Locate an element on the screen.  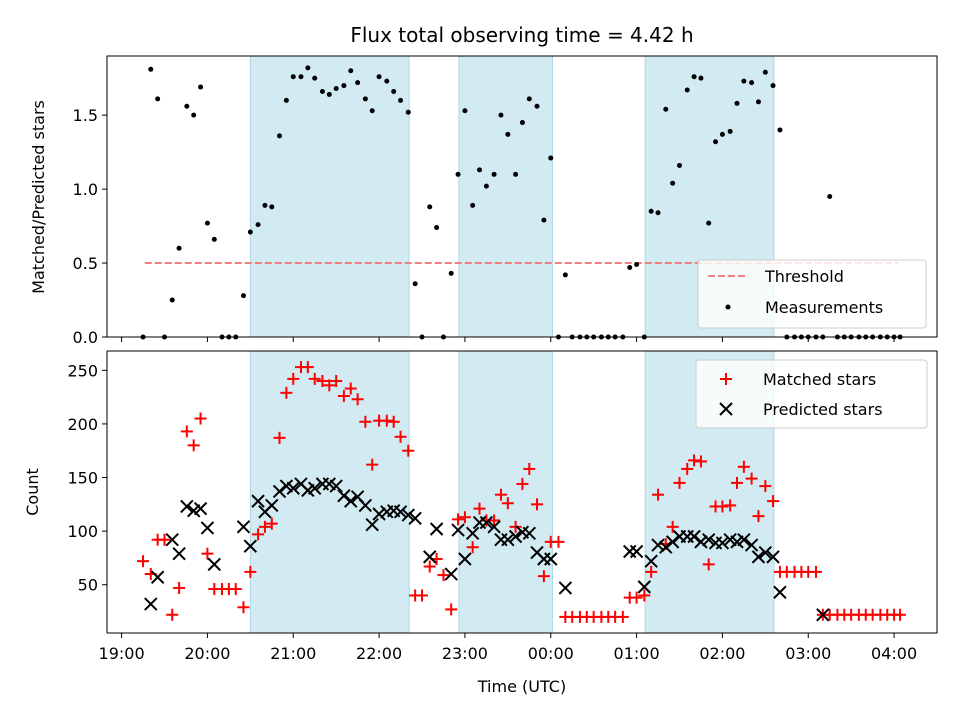
x-tick-label: 21:00 is located at coordinates (293, 653).